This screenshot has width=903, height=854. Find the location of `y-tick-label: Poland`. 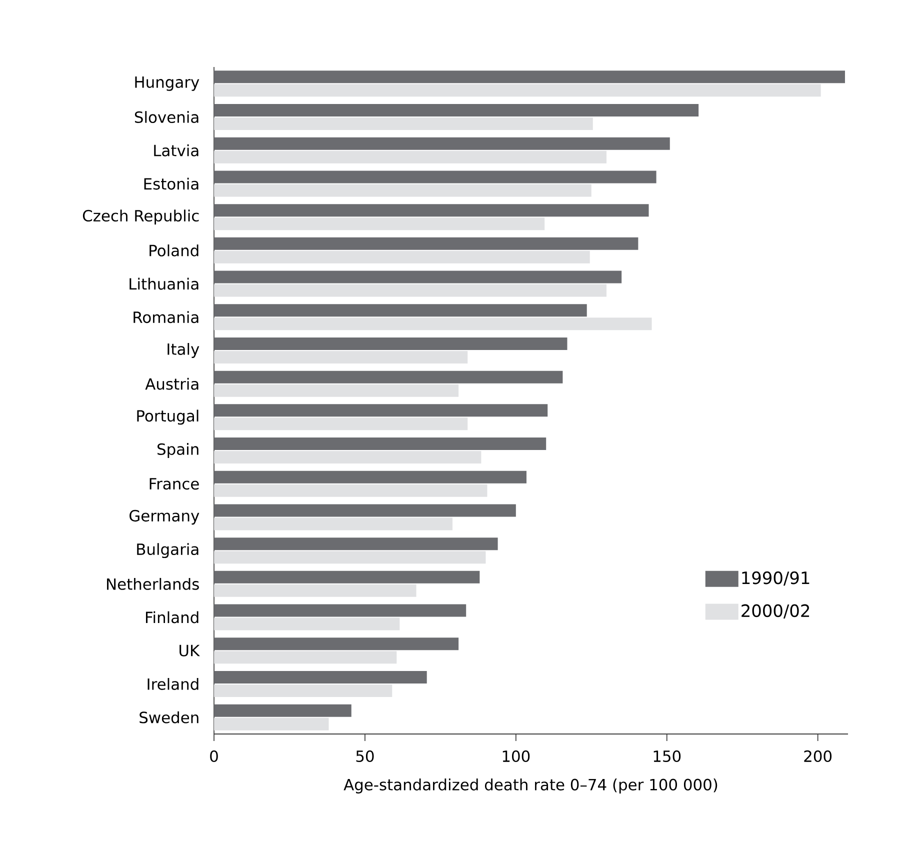

y-tick-label: Poland is located at coordinates (174, 250).